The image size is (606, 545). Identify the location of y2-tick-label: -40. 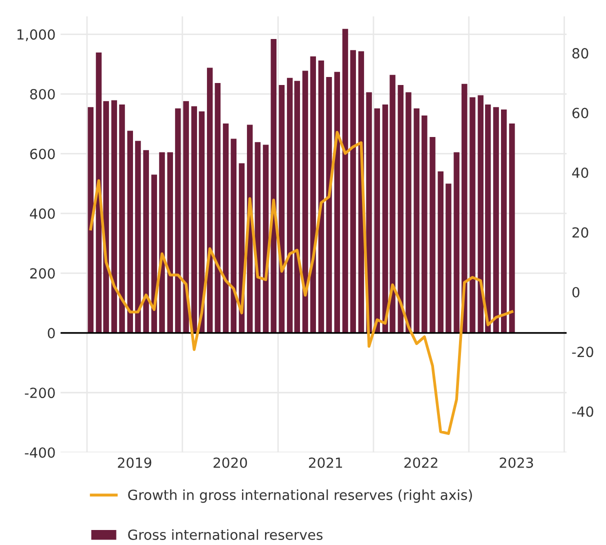
(583, 411).